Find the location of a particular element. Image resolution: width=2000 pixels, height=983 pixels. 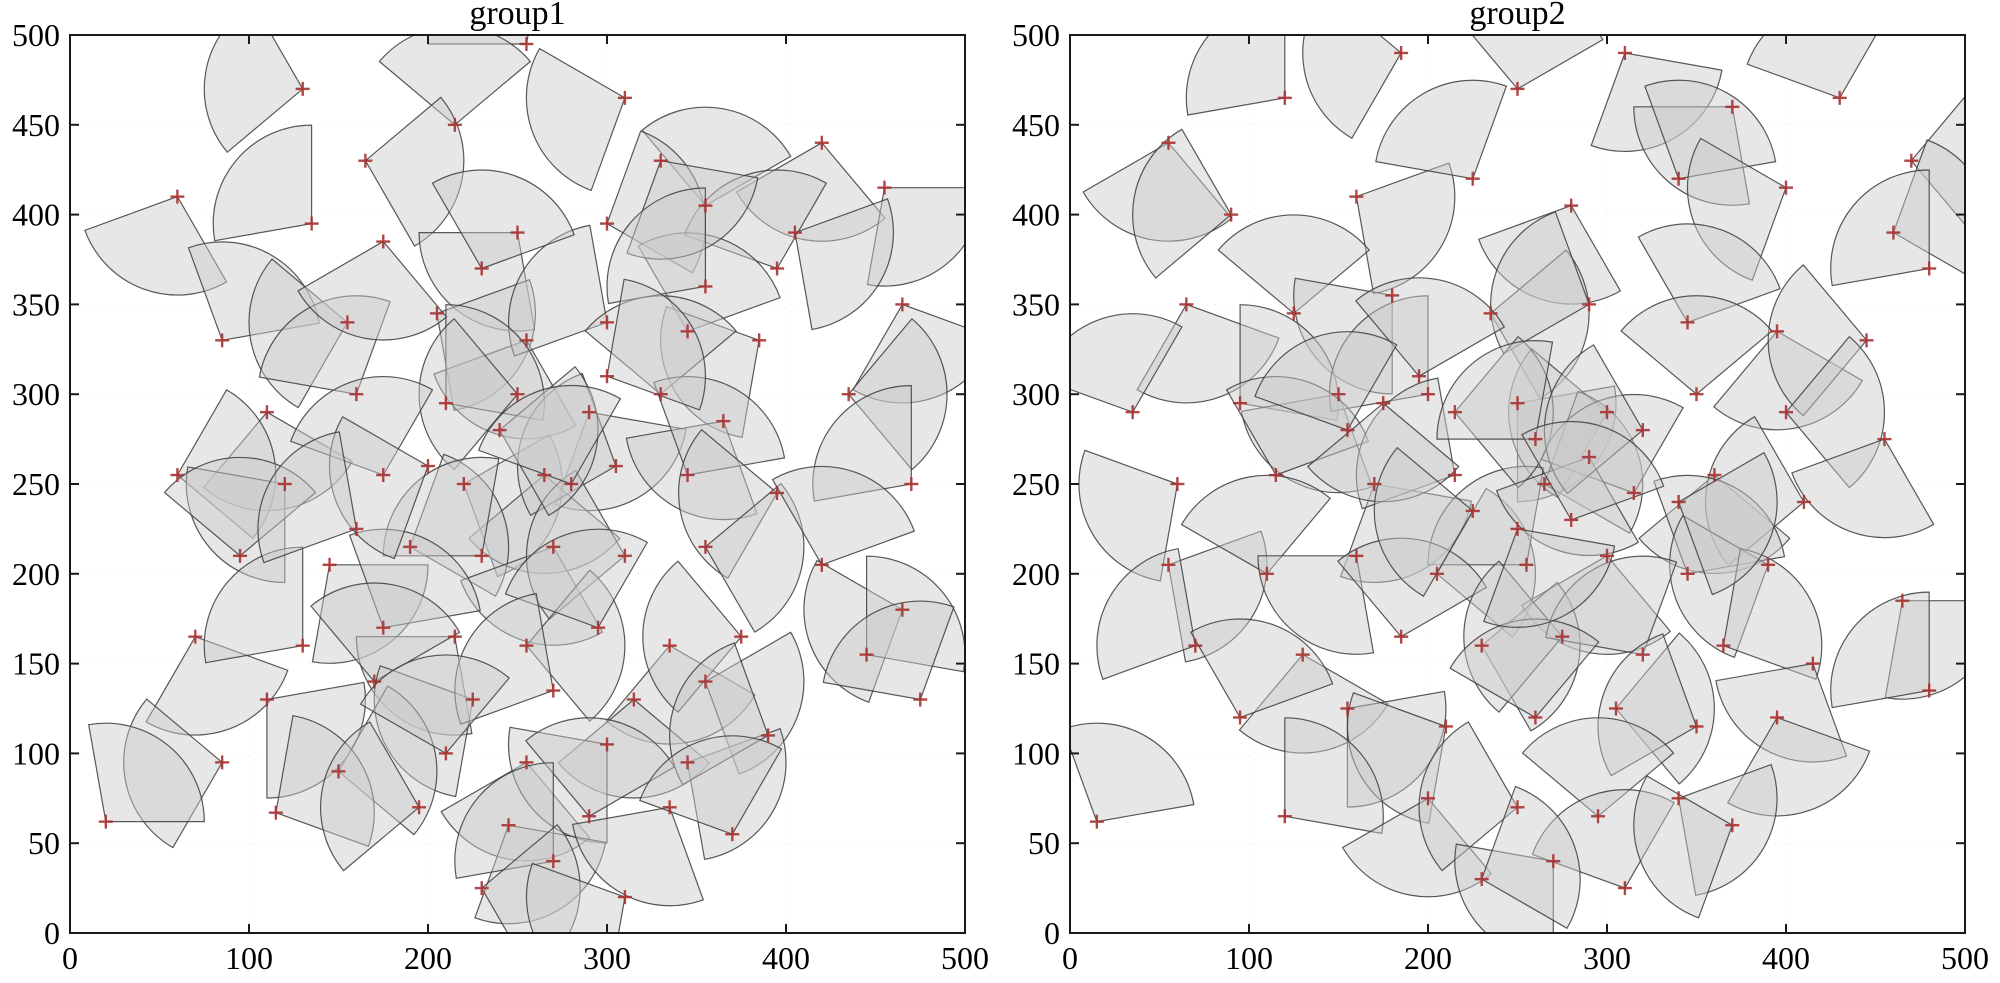

x-tick-label: 0 is located at coordinates (70, 958).